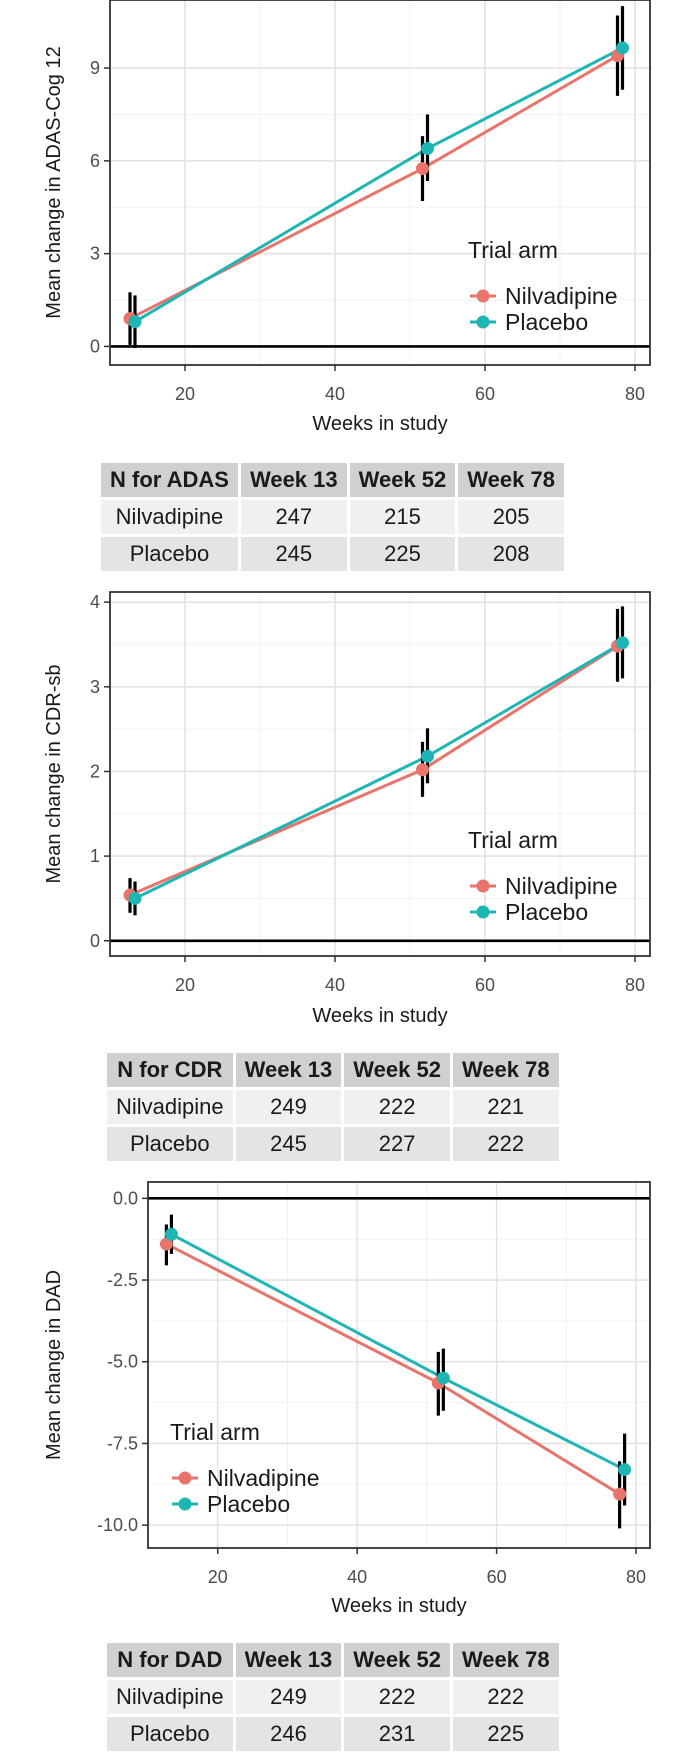 This screenshot has width=700, height=1754. What do you see at coordinates (54, 182) in the screenshot?
I see `y-axis-label: Mean change in ADAS-Cog 12` at bounding box center [54, 182].